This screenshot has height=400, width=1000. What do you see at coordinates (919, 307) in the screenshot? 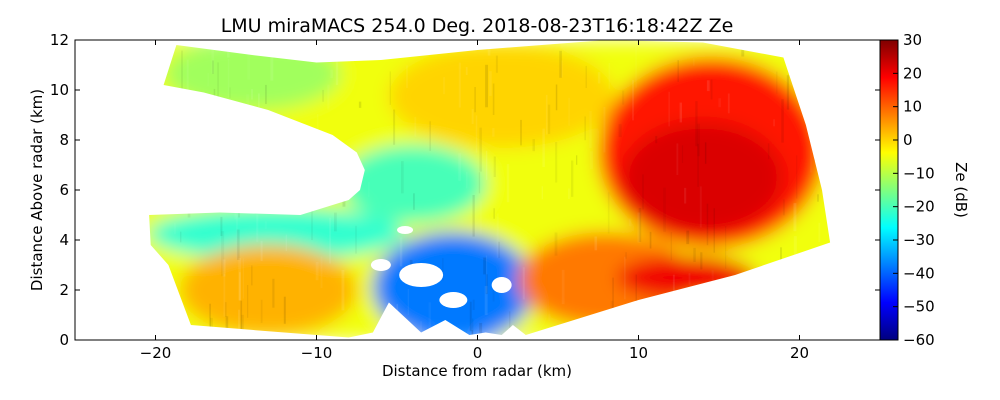
I see `colorbar-tick-label: −50` at bounding box center [919, 307].